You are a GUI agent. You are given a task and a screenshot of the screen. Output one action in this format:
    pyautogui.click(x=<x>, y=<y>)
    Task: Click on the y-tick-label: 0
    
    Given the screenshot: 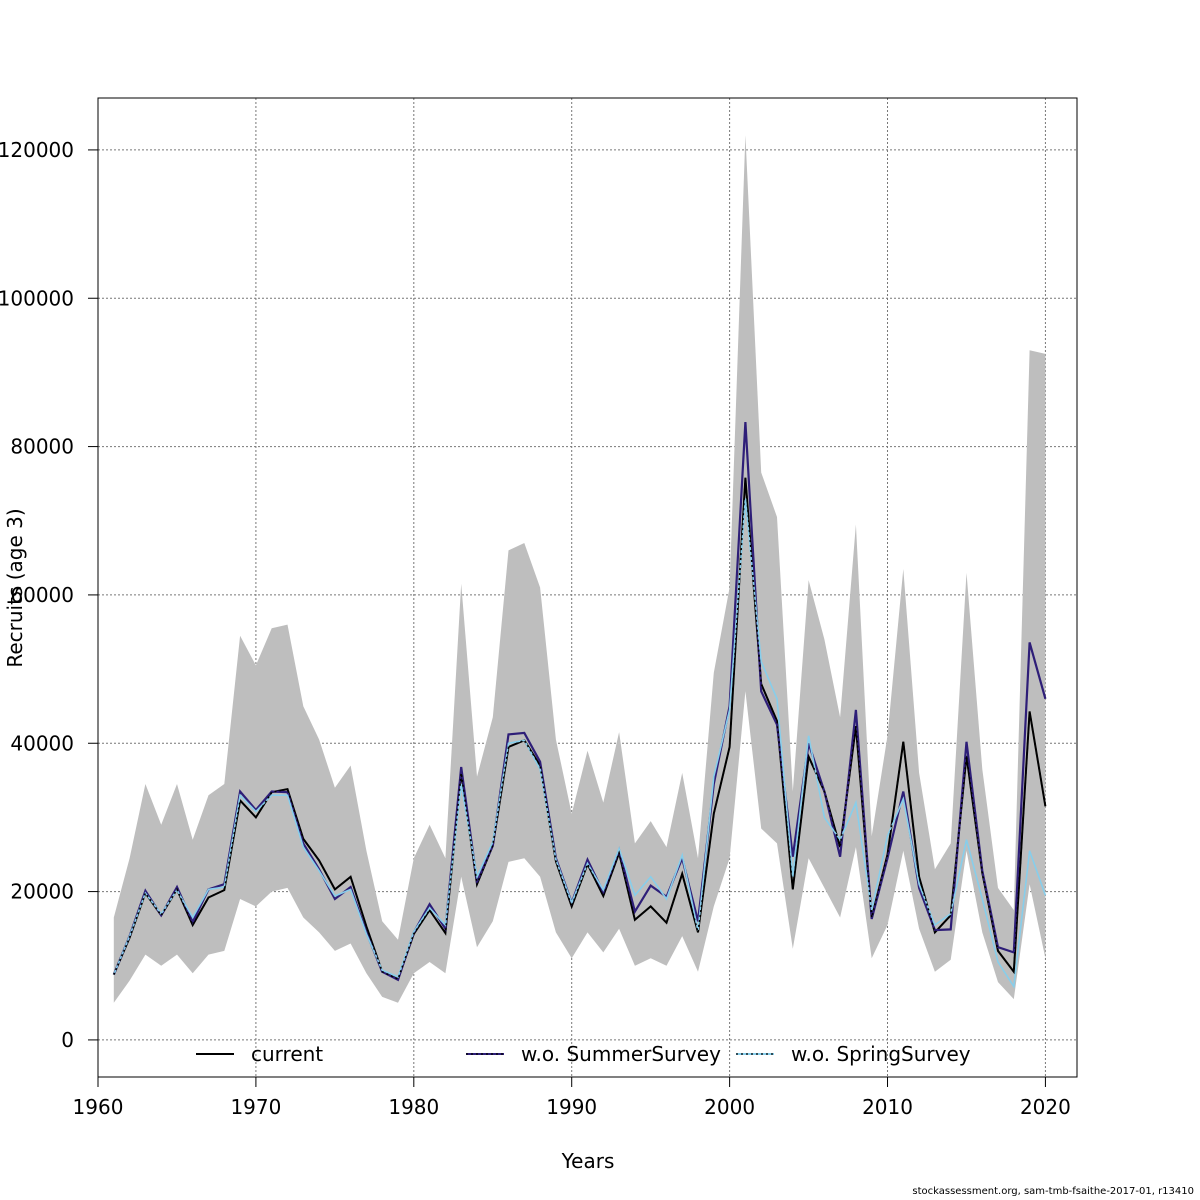 What is the action you would take?
    pyautogui.click(x=67, y=1040)
    